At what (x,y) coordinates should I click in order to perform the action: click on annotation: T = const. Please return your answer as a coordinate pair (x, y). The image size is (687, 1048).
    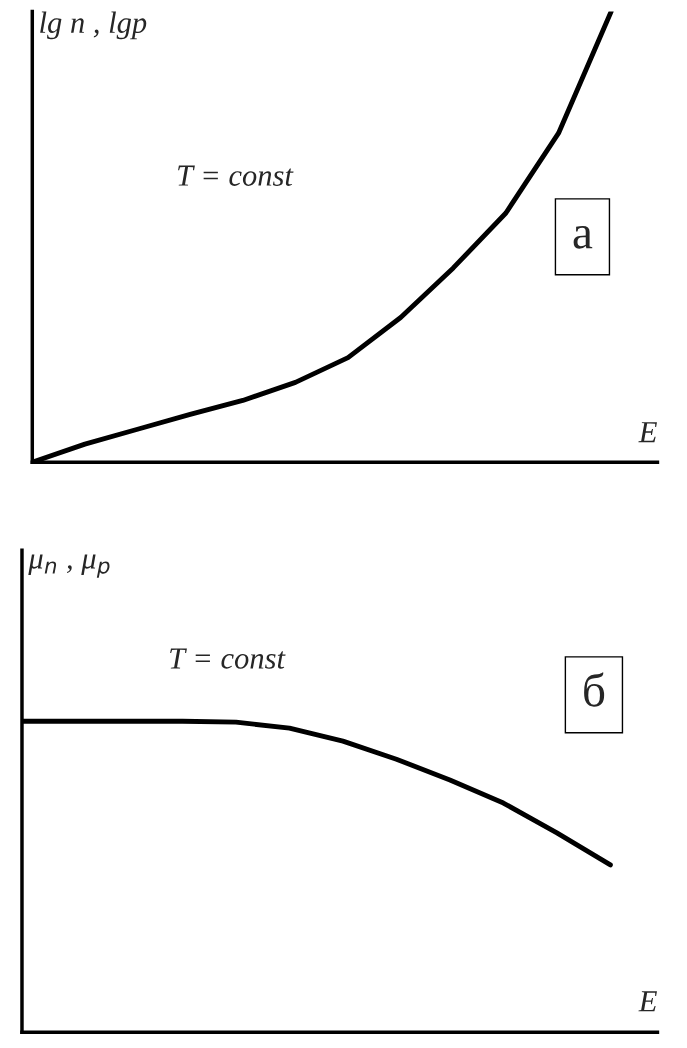
    Looking at the image, I should click on (236, 175).